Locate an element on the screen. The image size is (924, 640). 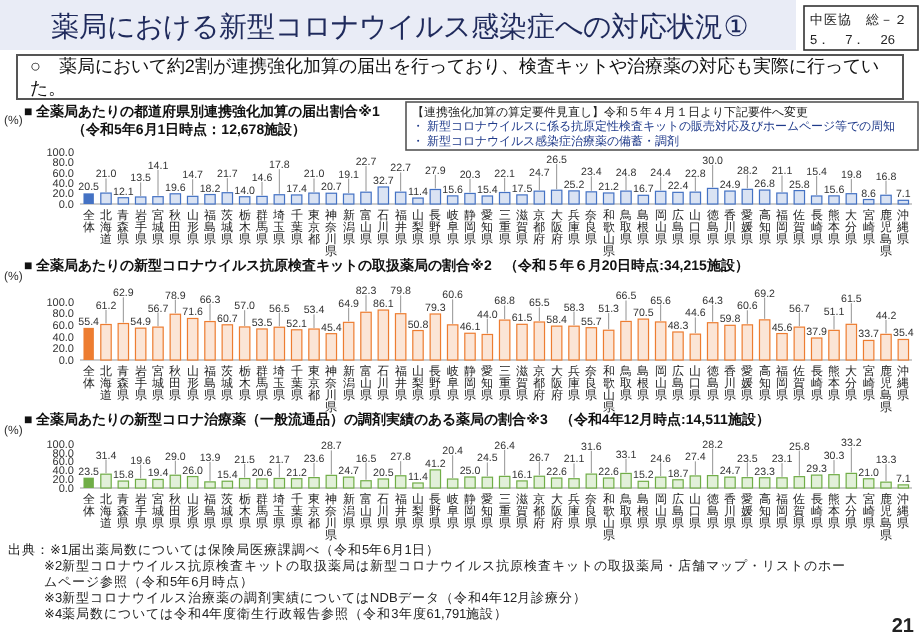
text: 薬局における新型コロナウイルス感染症への対応状況① is located at coordinates (400, 26).